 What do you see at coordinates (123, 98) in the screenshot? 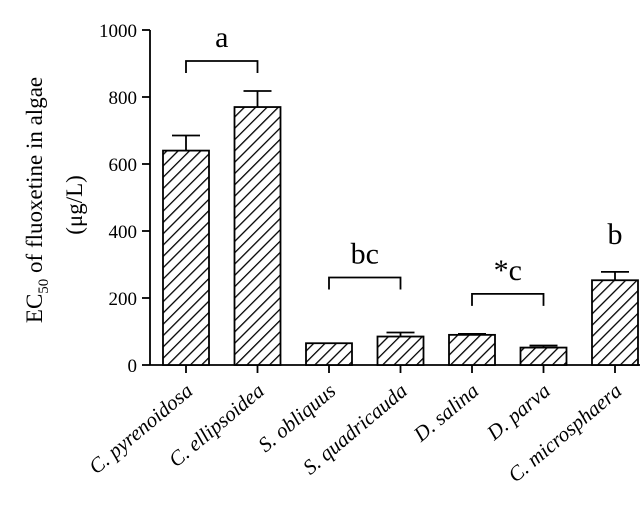
I see `y-tick-label-800: 800` at bounding box center [123, 98].